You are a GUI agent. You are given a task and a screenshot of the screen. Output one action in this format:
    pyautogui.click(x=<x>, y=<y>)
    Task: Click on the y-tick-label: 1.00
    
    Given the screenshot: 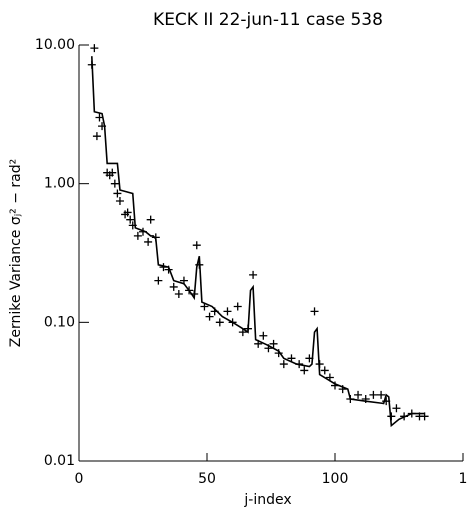 What is the action you would take?
    pyautogui.click(x=59, y=184)
    